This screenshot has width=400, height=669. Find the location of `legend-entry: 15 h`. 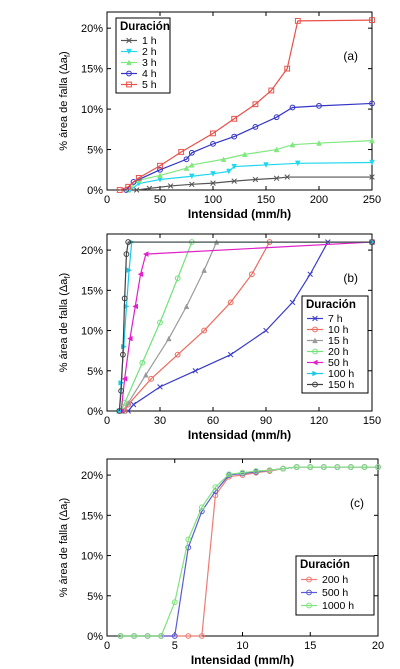

legend-entry: 15 h is located at coordinates (338, 341).